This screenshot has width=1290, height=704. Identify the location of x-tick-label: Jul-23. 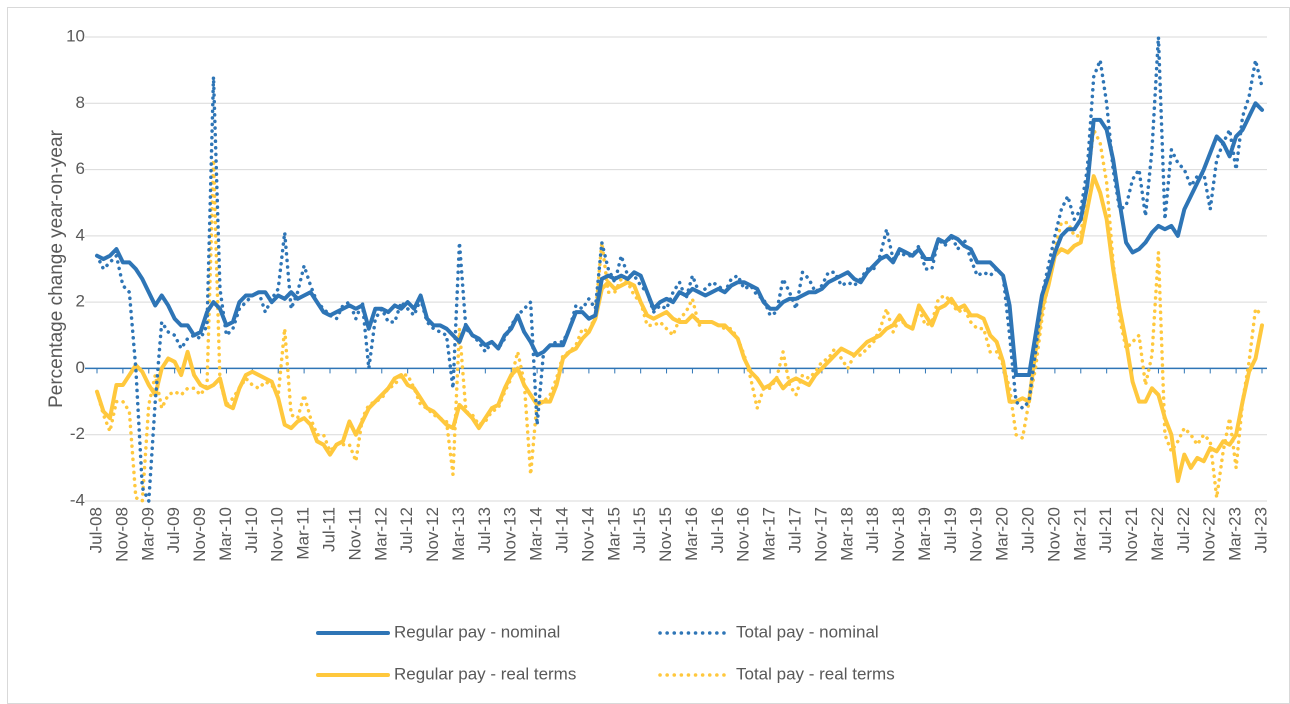
(1260, 530).